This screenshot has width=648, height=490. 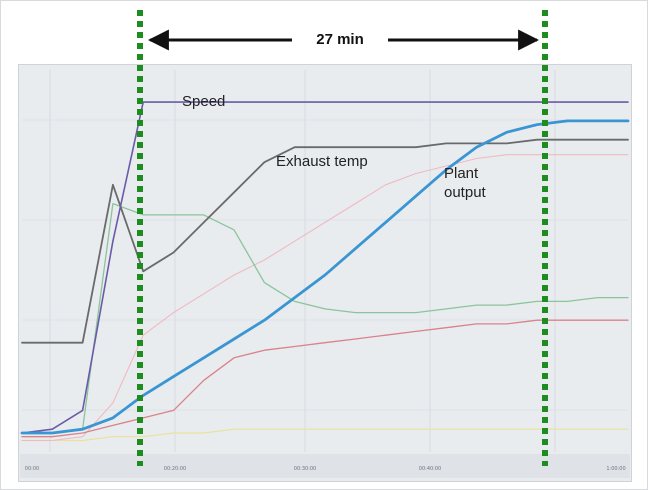 I want to click on x-tick-label: 00:20:00, so click(x=175, y=469).